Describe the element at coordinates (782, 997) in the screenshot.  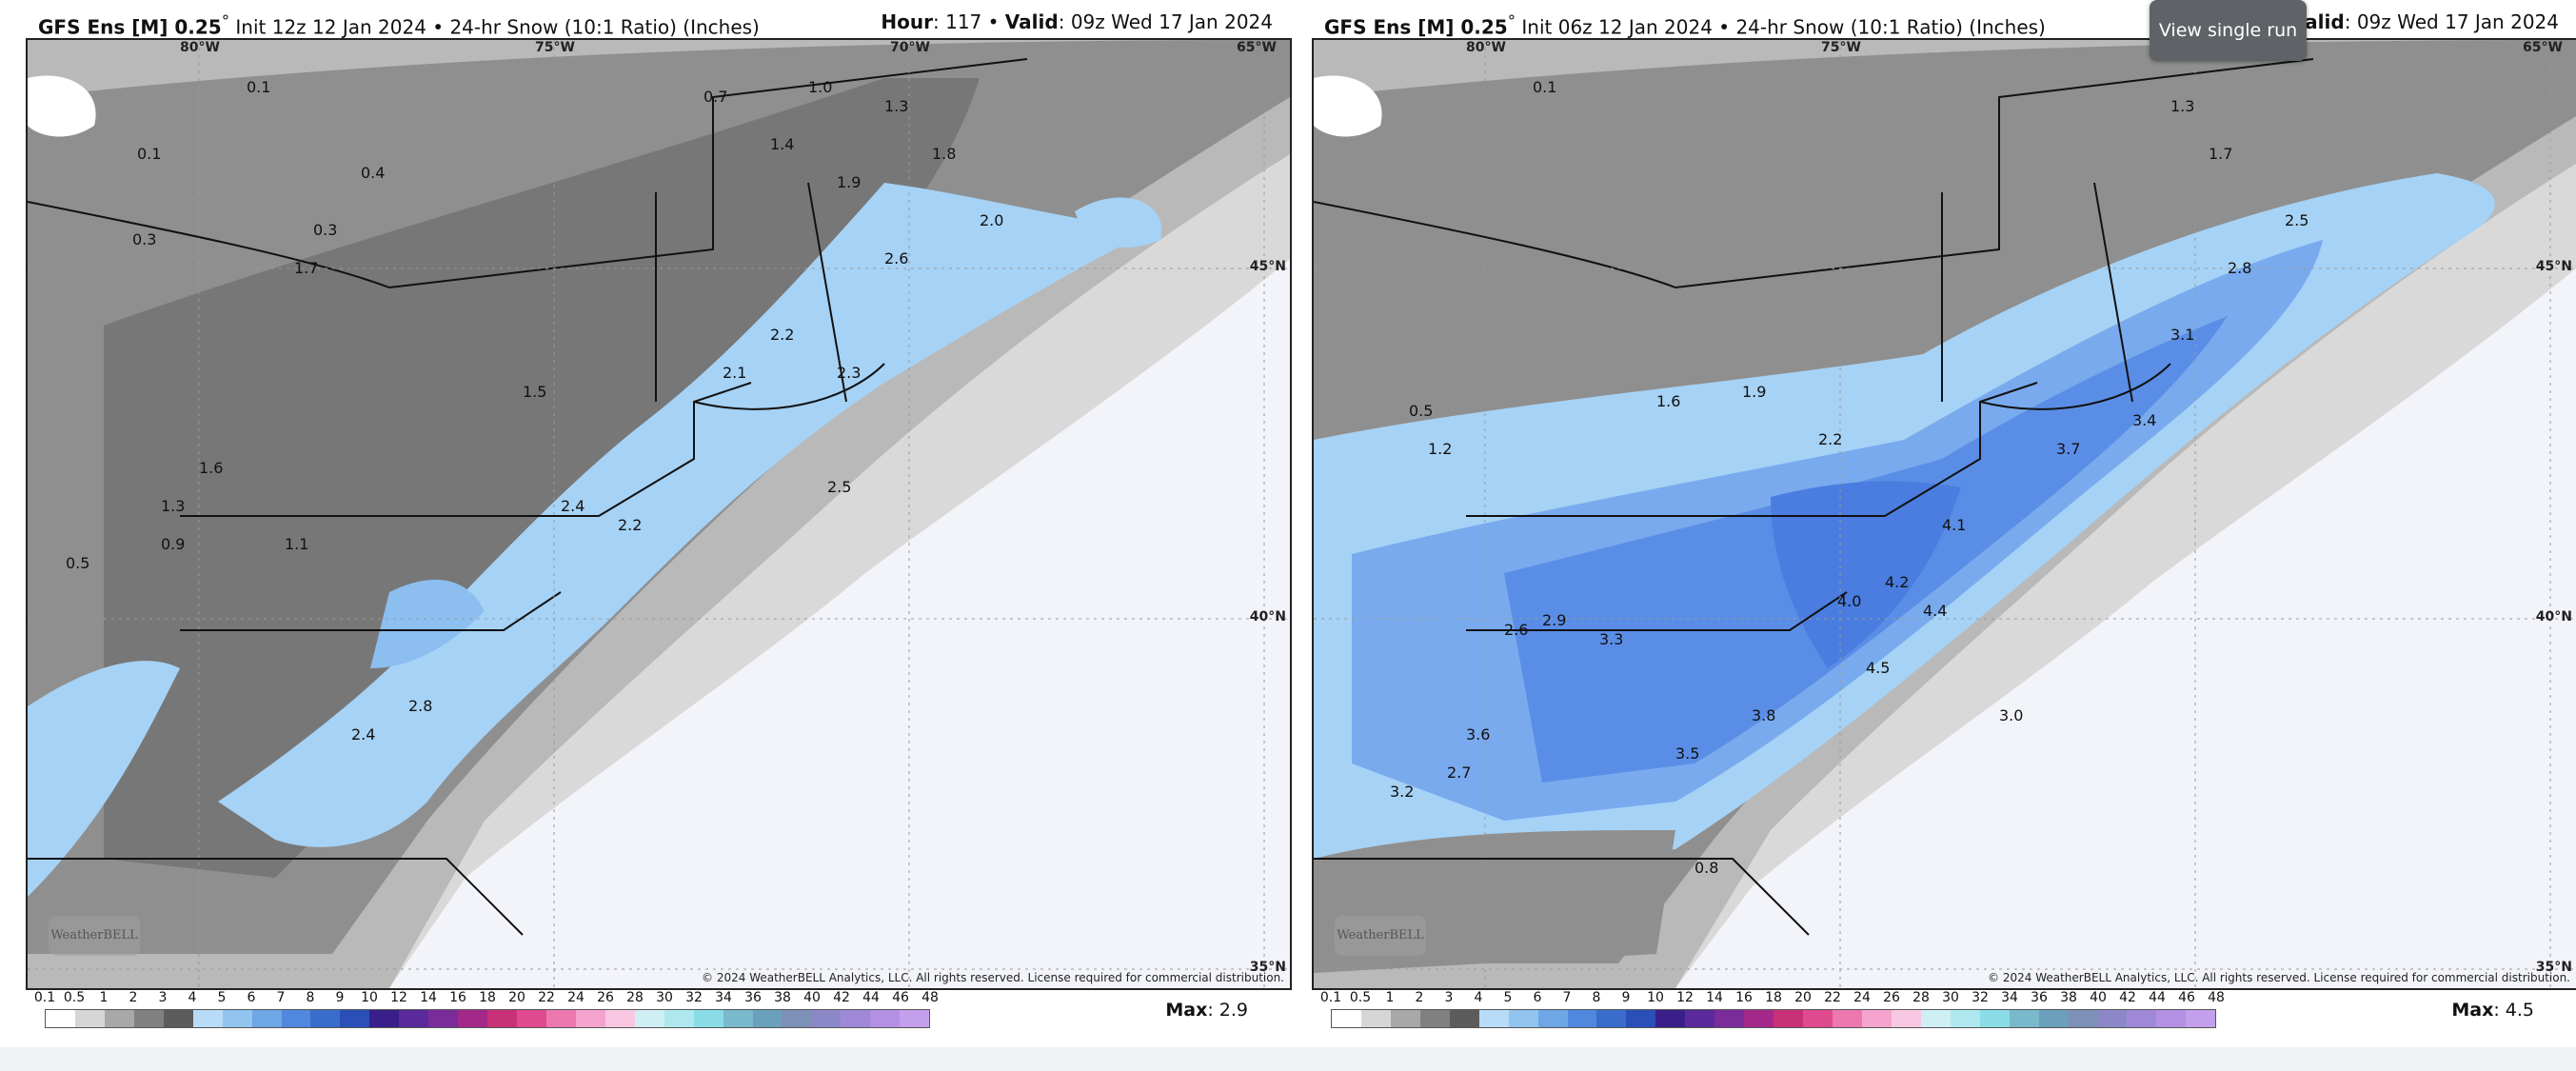
I see `legend-tick: 38` at that location.